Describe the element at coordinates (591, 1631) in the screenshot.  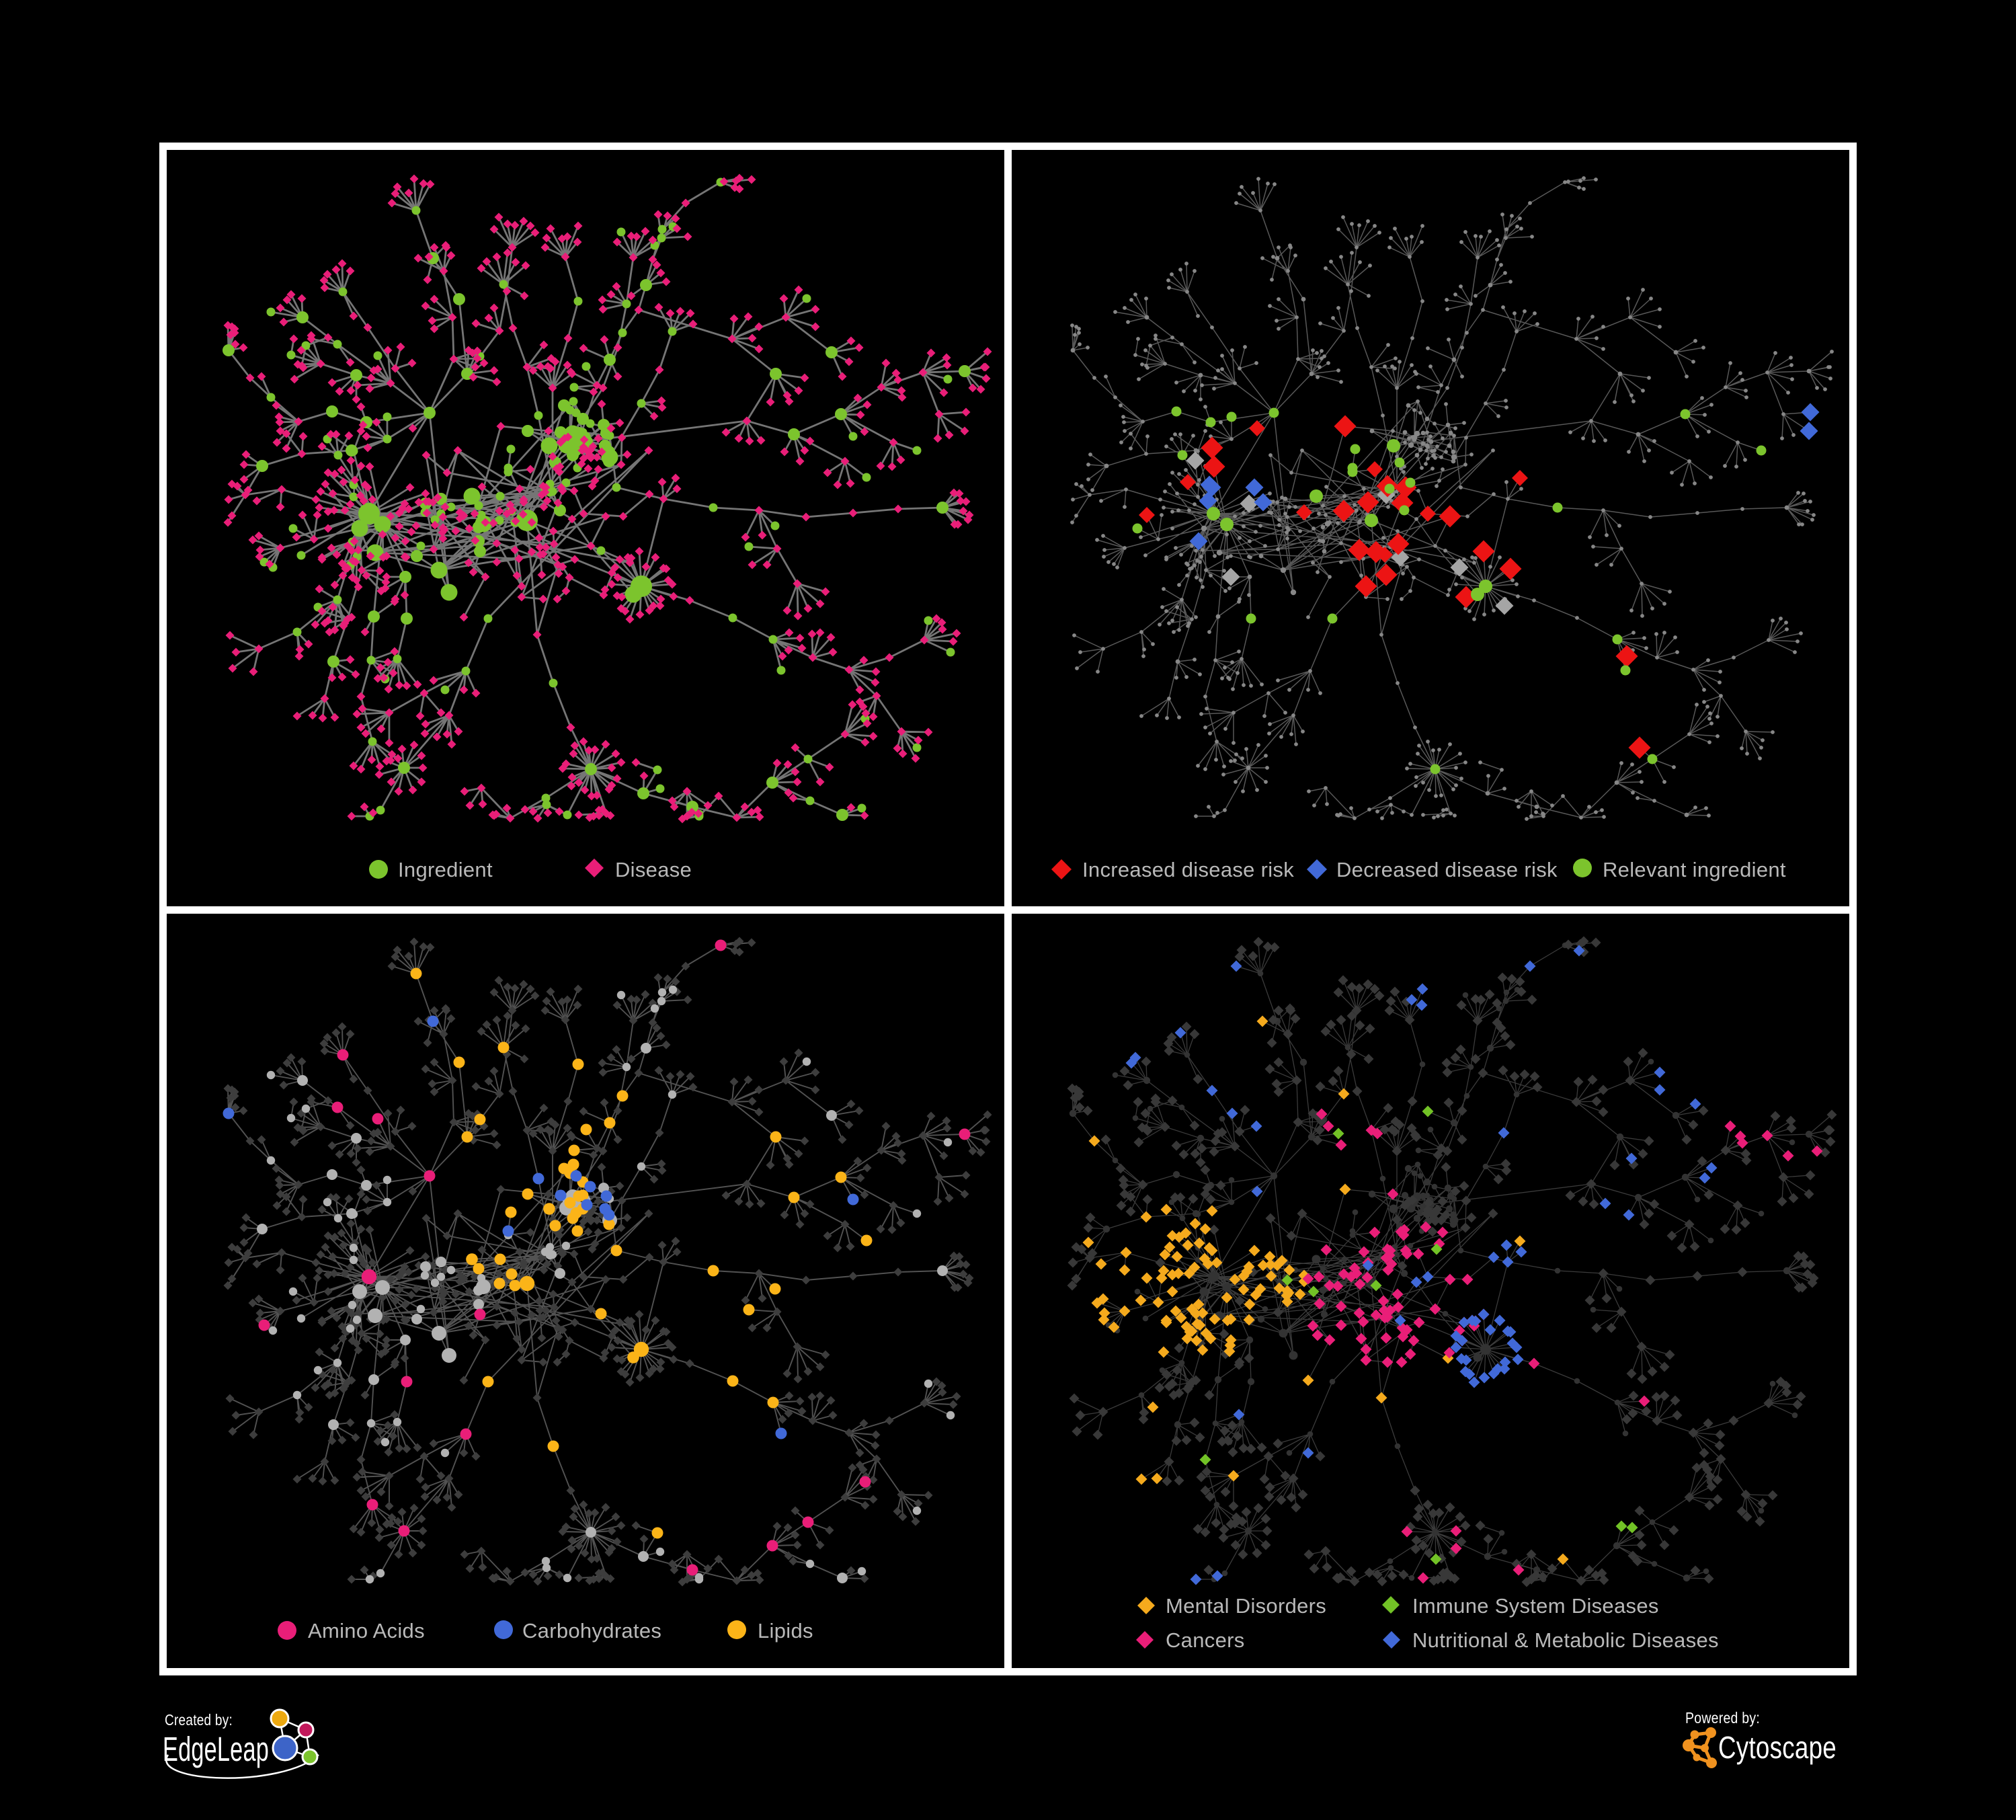
I see `svg-text: Carbohydrates` at that location.